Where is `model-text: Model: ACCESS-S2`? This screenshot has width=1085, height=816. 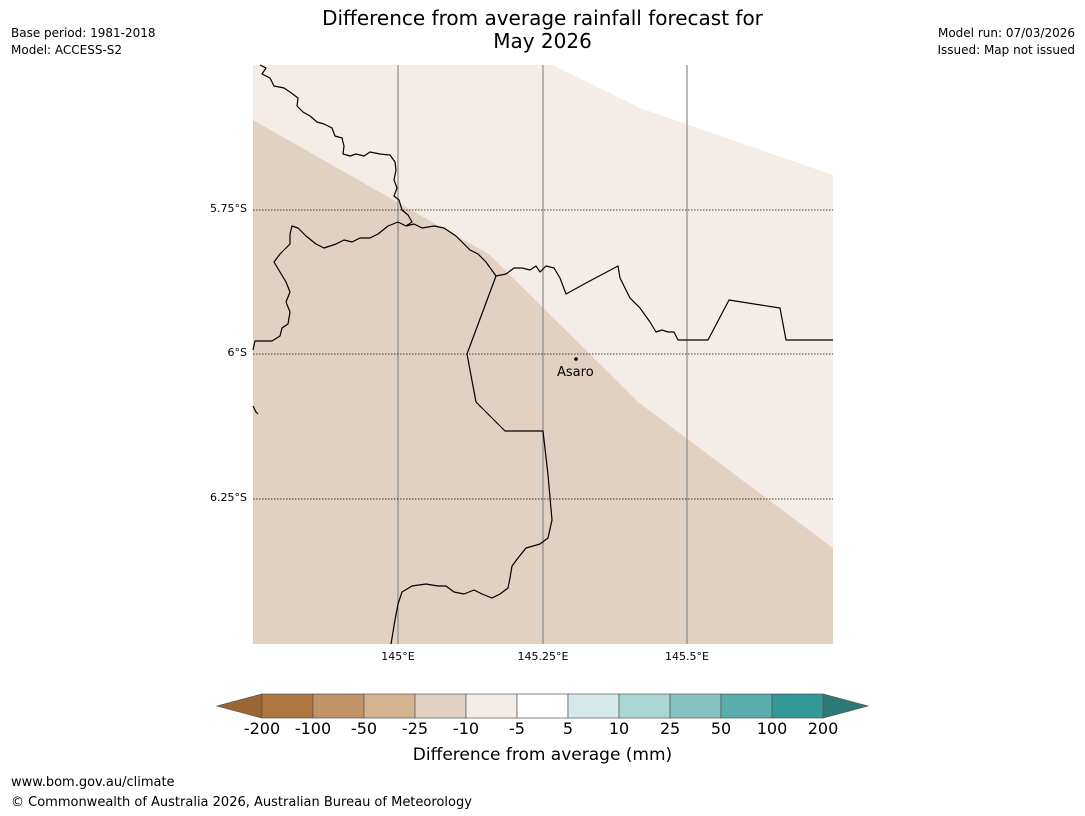
model-text: Model: ACCESS-S2 is located at coordinates (67, 50).